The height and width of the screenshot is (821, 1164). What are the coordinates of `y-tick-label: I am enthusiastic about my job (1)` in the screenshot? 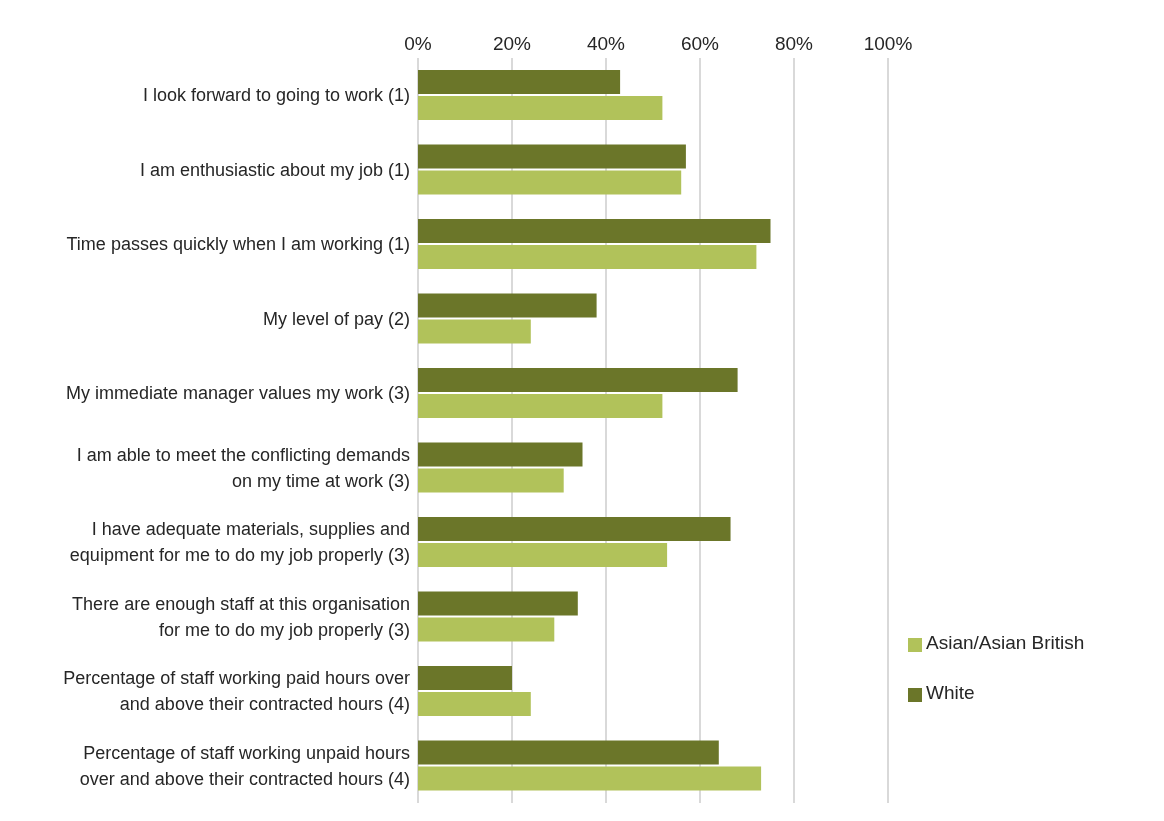 It's located at (274, 169).